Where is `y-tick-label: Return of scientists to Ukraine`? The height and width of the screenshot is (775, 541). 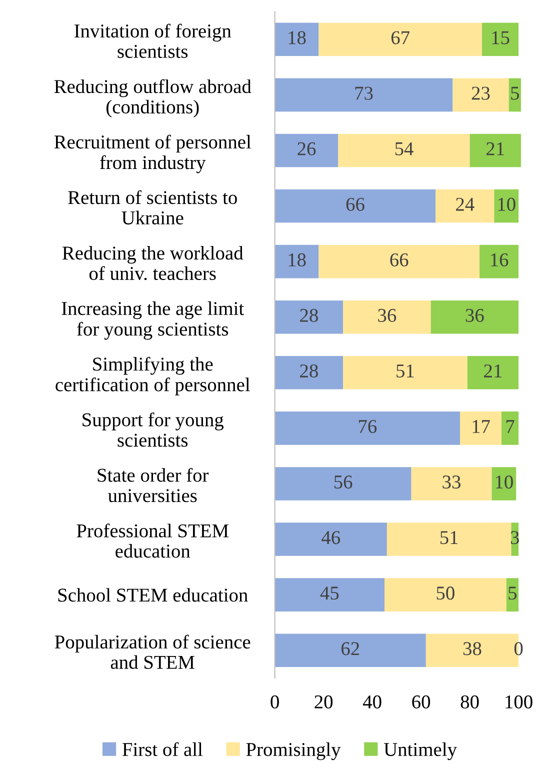
y-tick-label: Return of scientists to Ukraine is located at coordinates (152, 207).